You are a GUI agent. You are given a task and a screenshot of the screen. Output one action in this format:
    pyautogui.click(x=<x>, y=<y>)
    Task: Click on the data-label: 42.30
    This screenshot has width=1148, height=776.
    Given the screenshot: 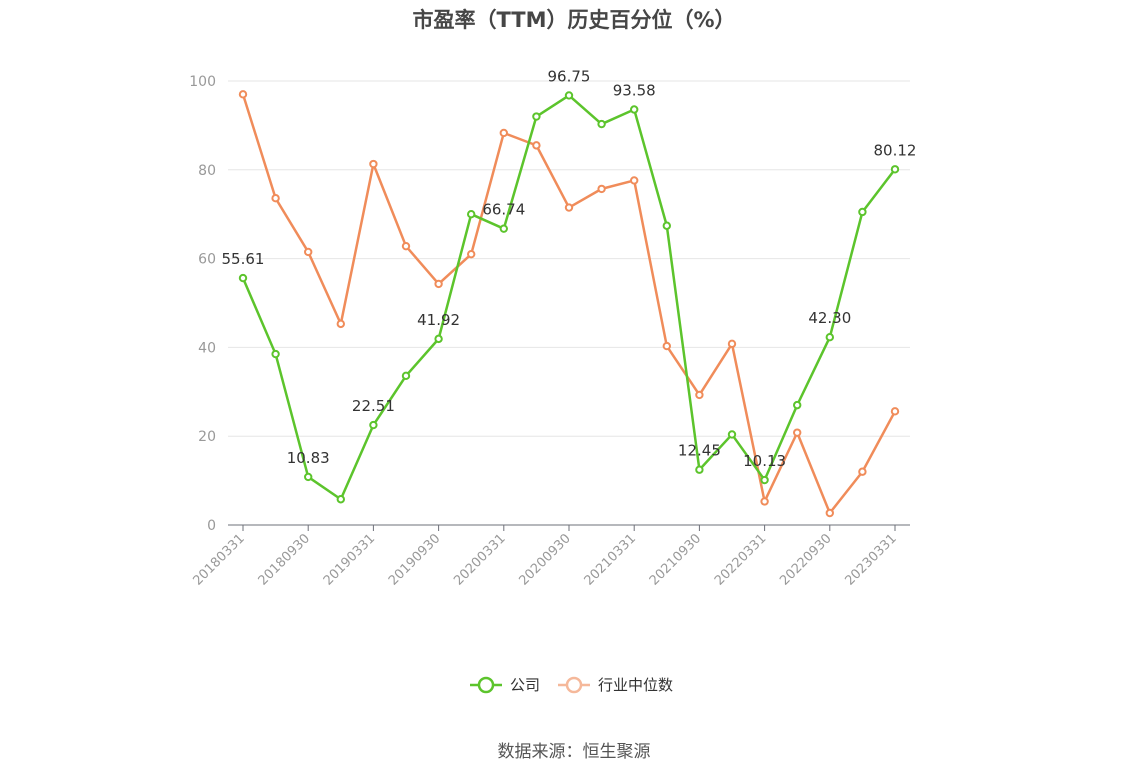 What is the action you would take?
    pyautogui.click(x=829, y=318)
    